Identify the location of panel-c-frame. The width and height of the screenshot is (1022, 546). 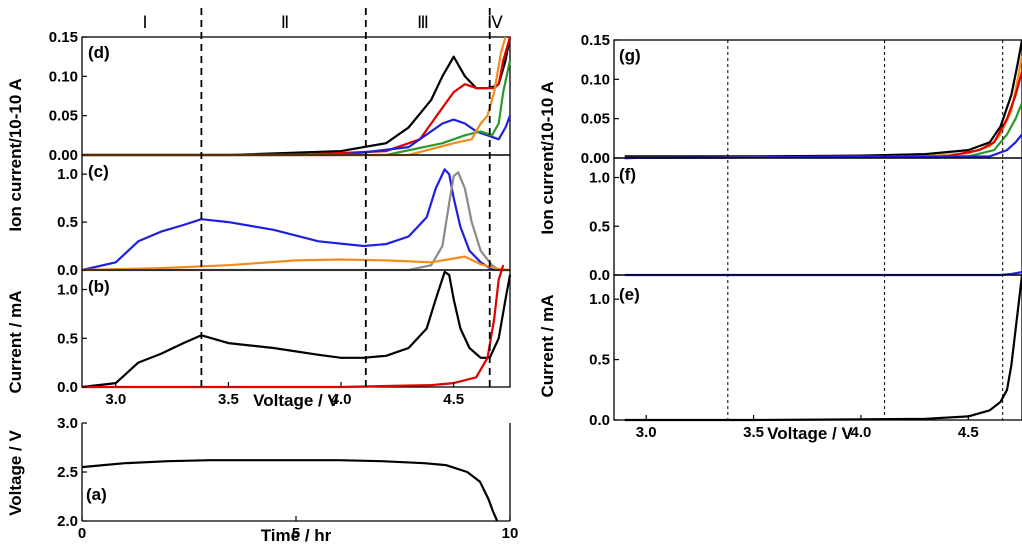
(296, 212).